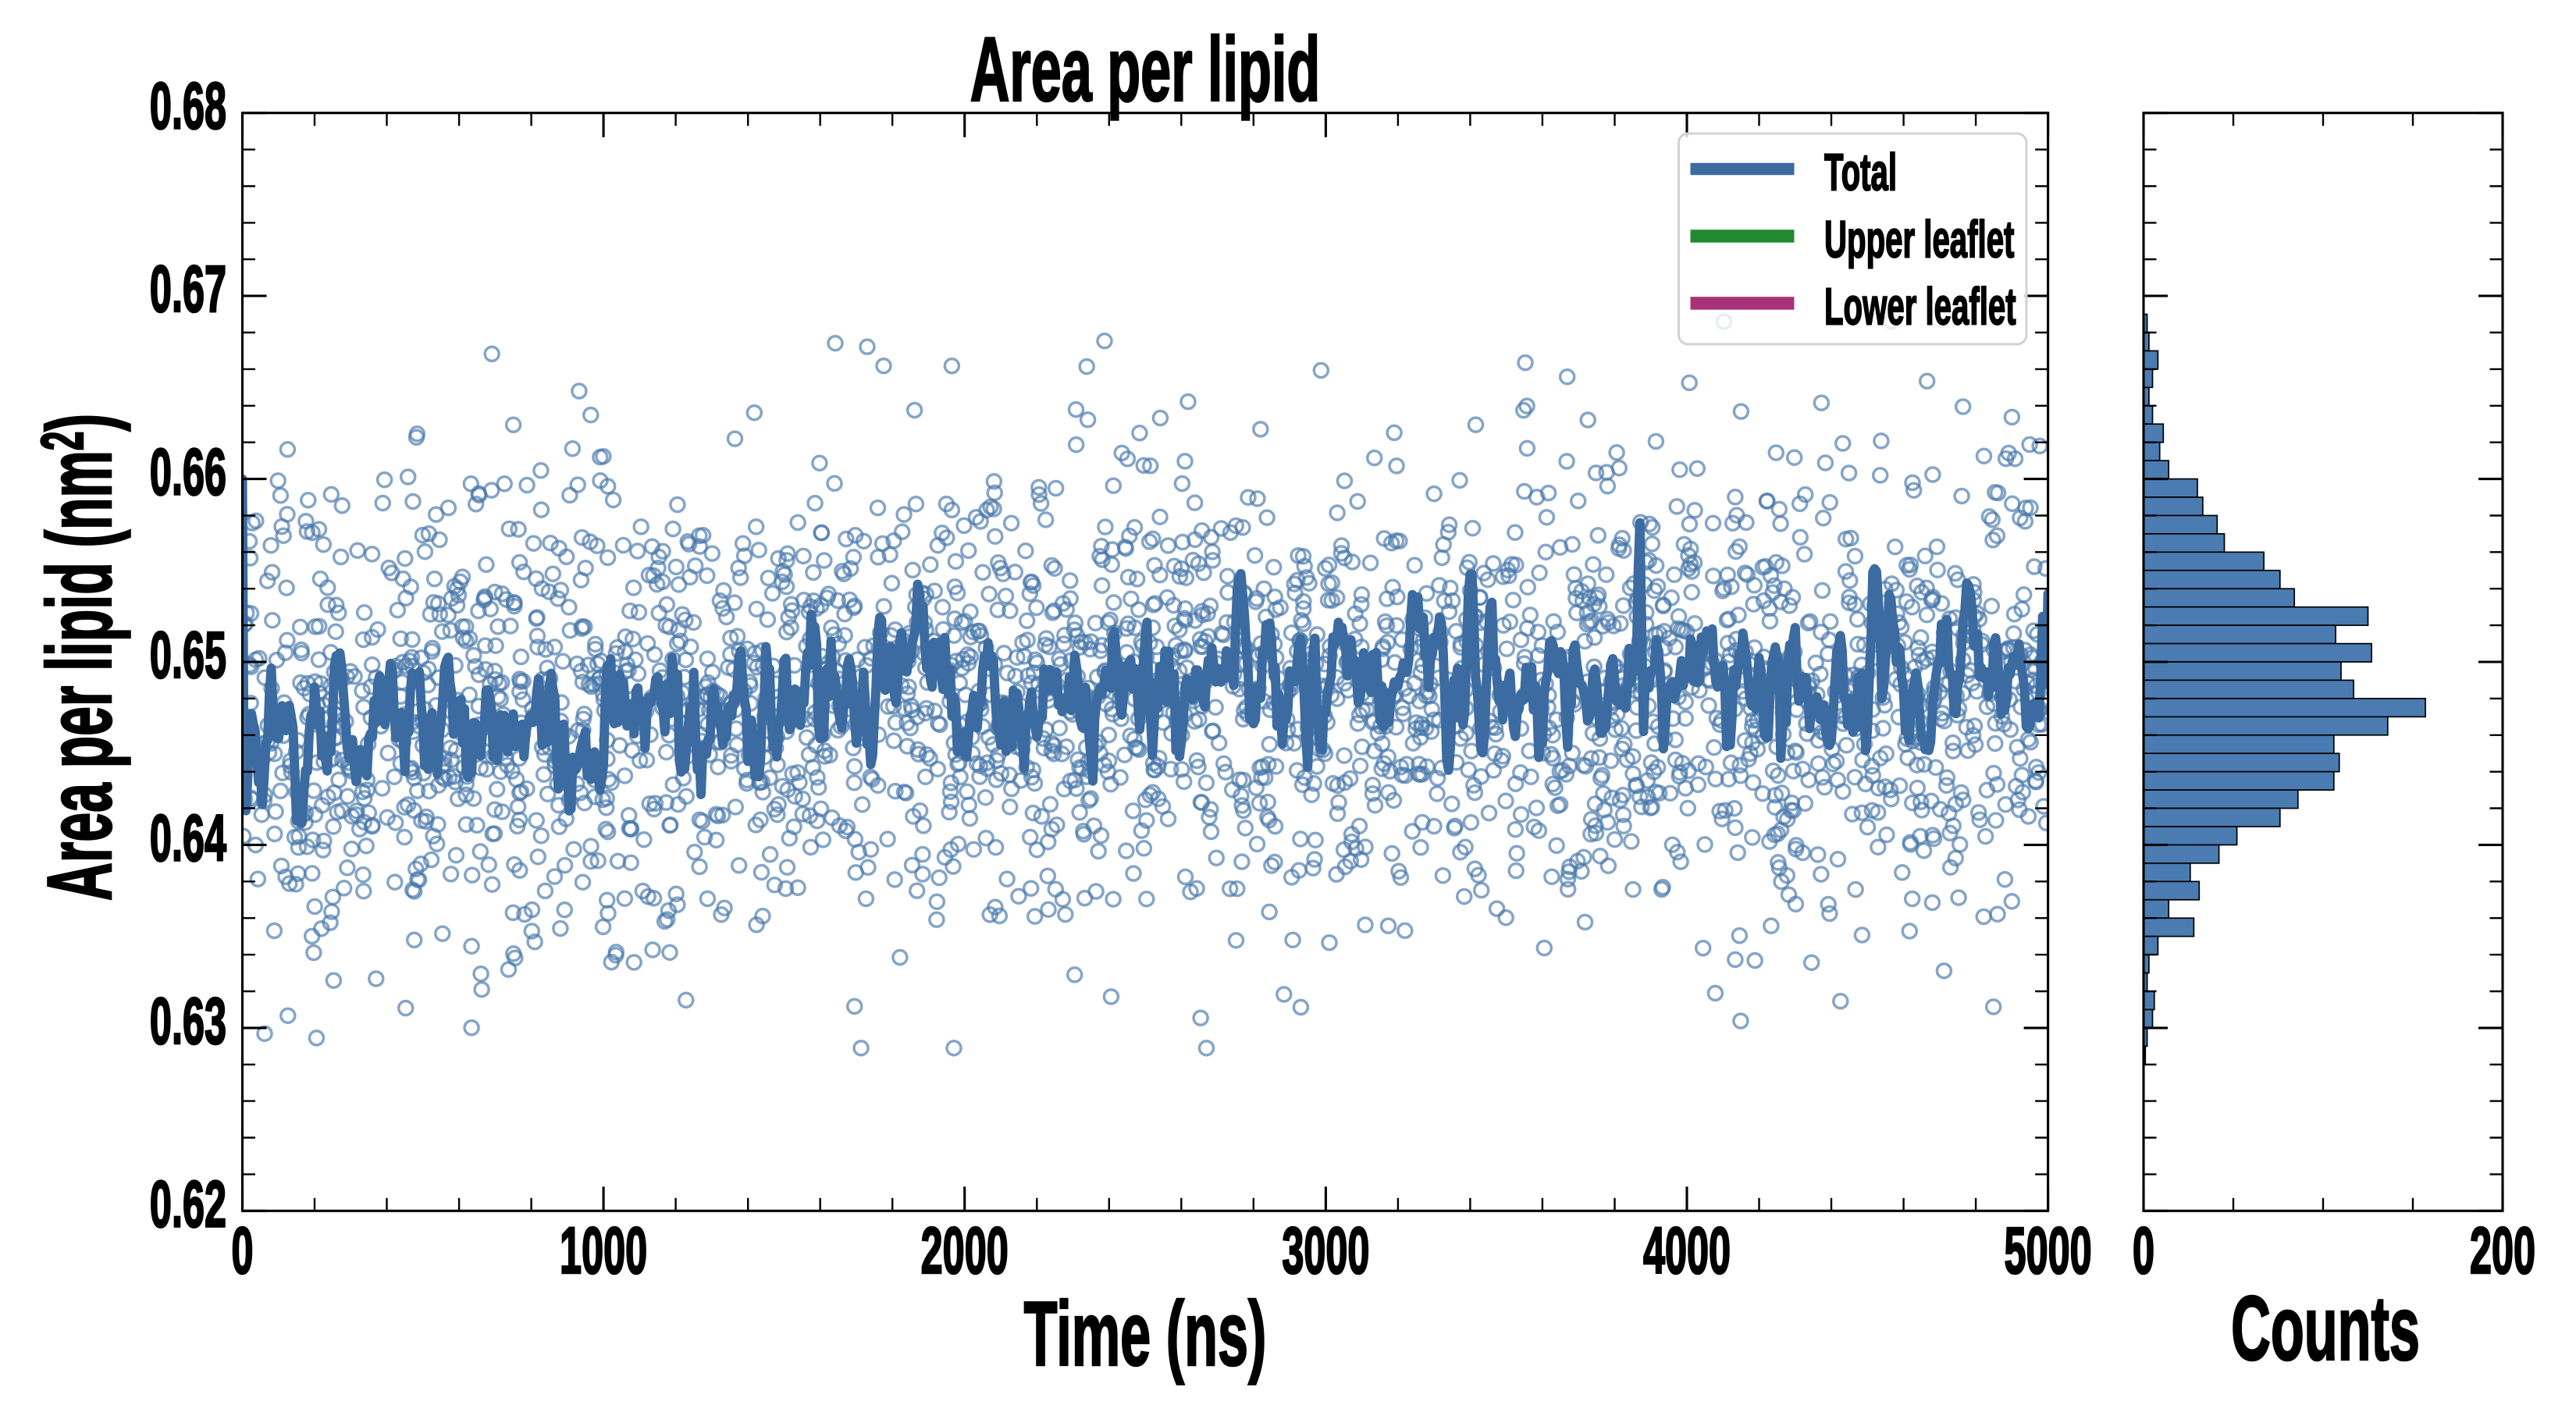 The height and width of the screenshot is (1405, 2576). I want to click on svg-text: 0.63, so click(188, 1021).